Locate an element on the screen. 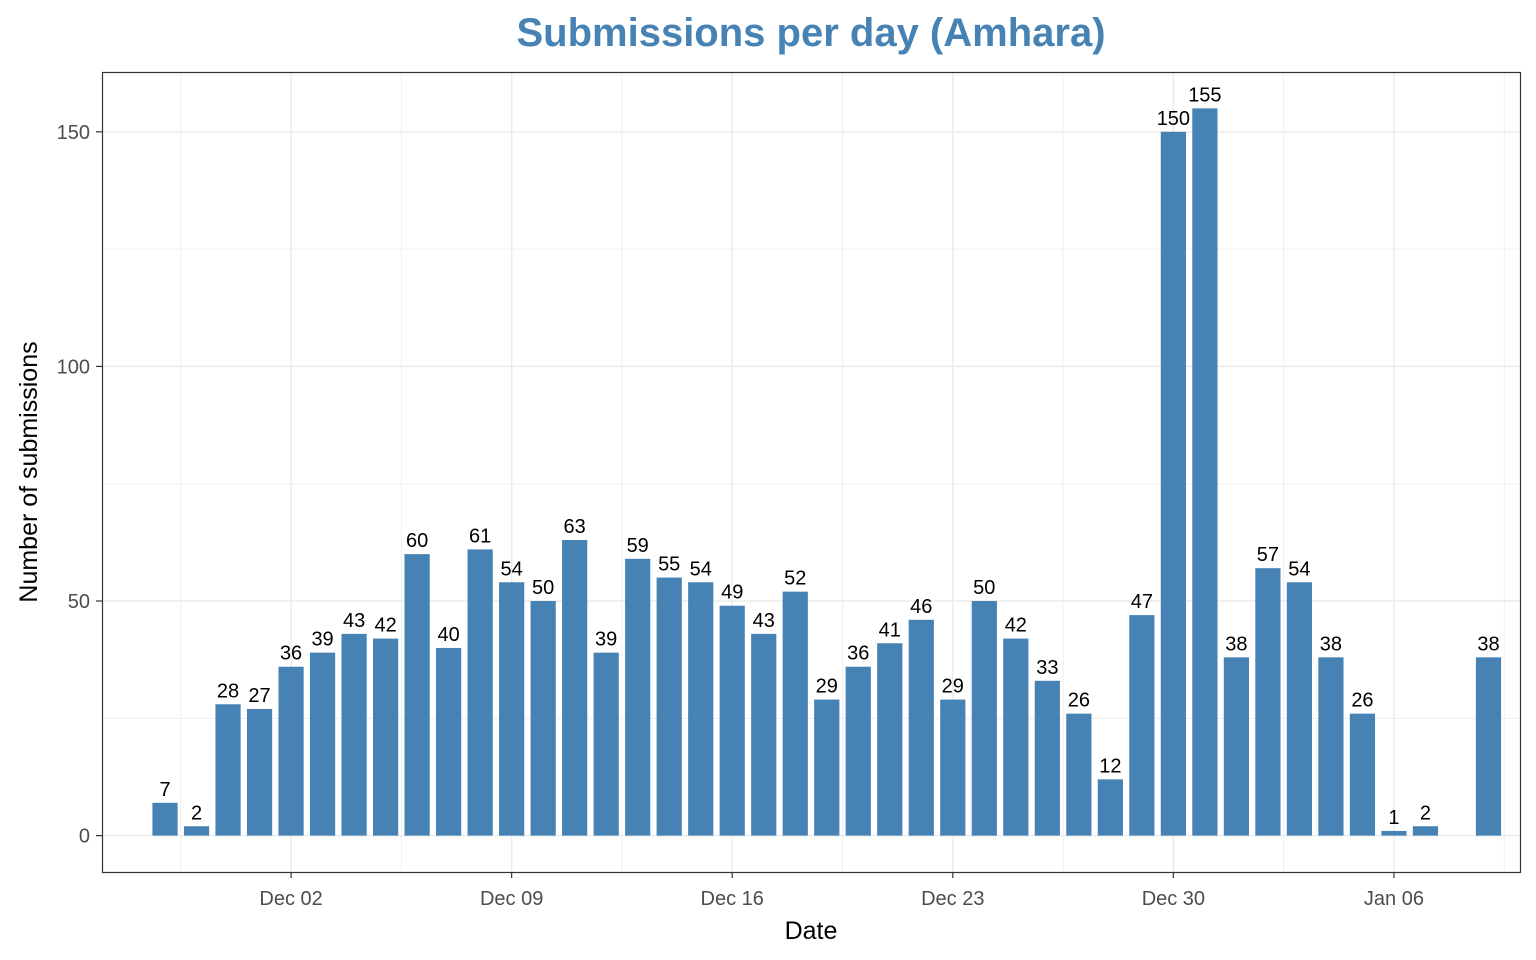 The width and height of the screenshot is (1536, 960). bar-value-label: 155 is located at coordinates (1204, 95).